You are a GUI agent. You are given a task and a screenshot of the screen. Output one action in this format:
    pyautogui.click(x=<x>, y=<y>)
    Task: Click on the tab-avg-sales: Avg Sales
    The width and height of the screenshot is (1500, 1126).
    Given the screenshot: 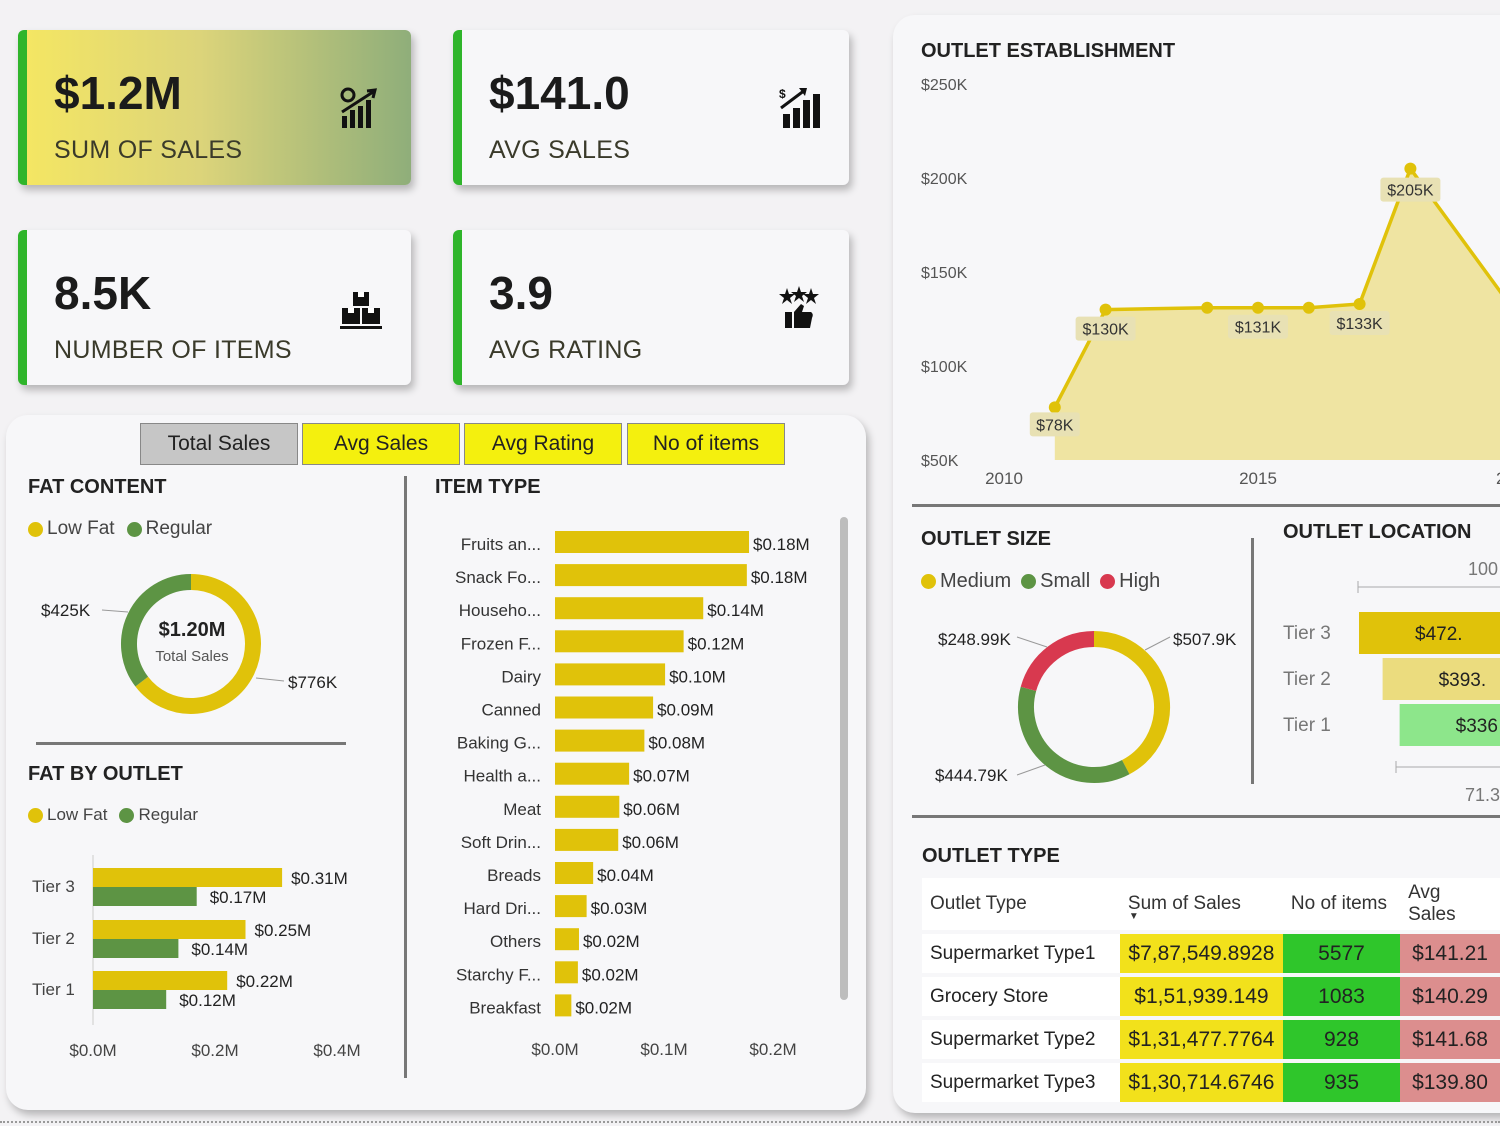 What is the action you would take?
    pyautogui.click(x=381, y=444)
    